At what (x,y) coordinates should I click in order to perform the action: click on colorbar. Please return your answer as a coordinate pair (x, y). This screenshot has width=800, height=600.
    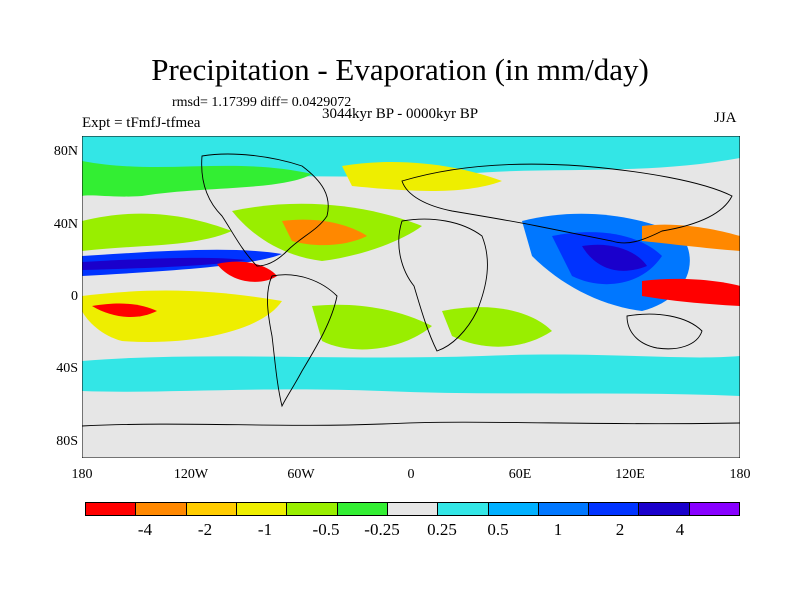
    Looking at the image, I should click on (412, 509).